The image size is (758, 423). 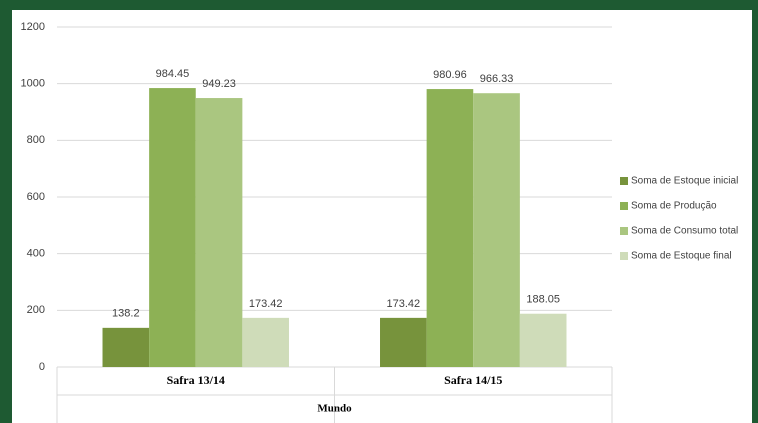 I want to click on y-tick-label: 1000, so click(x=33, y=84).